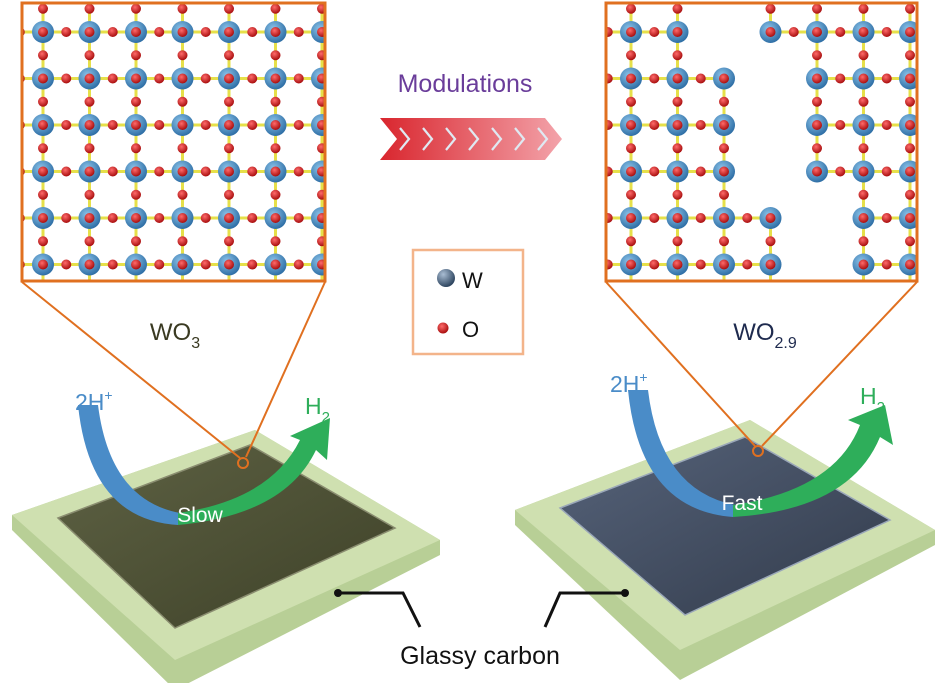 The image size is (946, 683). What do you see at coordinates (317, 409) in the screenshot?
I see `wo3-product-label: H2` at bounding box center [317, 409].